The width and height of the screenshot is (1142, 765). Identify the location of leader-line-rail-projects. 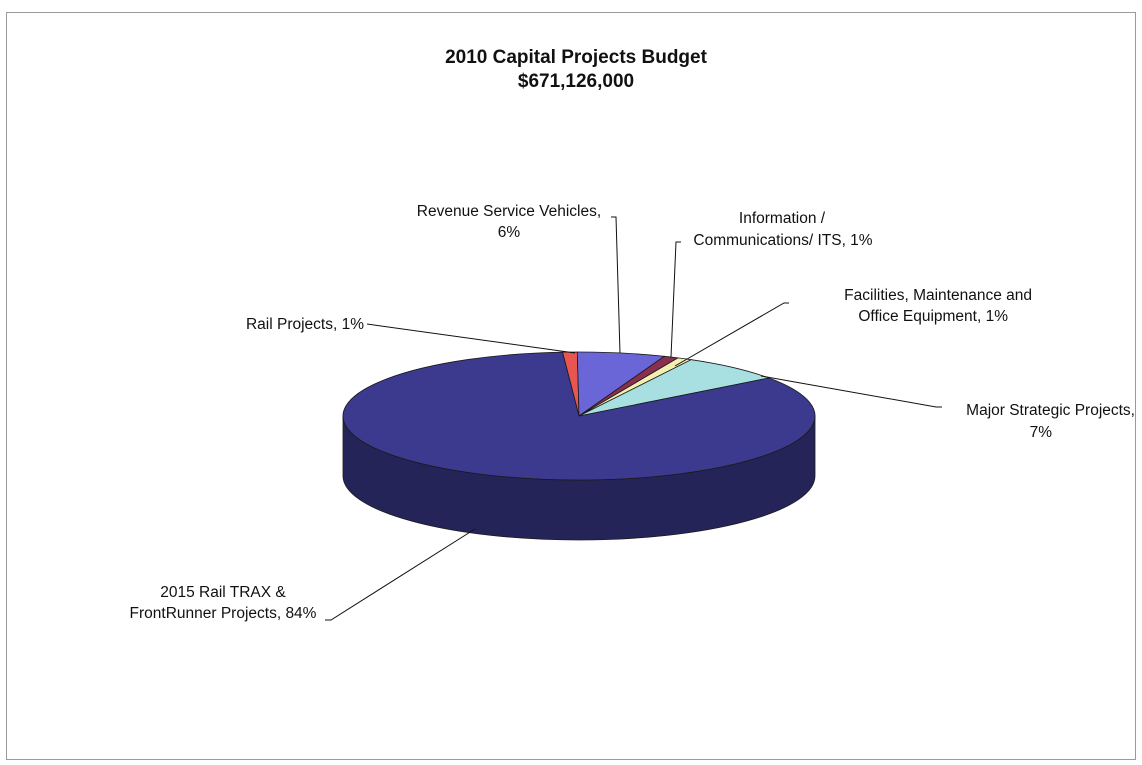
(471, 338).